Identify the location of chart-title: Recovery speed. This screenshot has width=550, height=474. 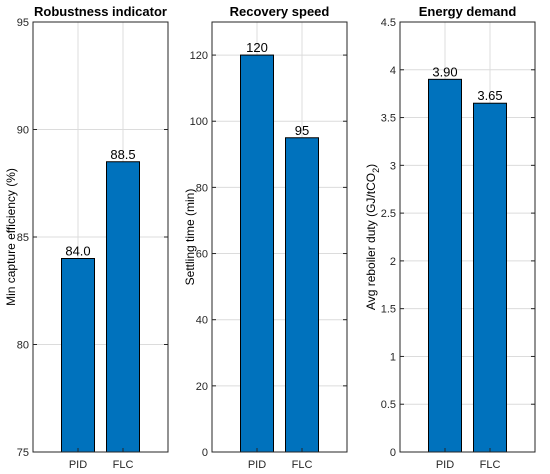
(280, 11).